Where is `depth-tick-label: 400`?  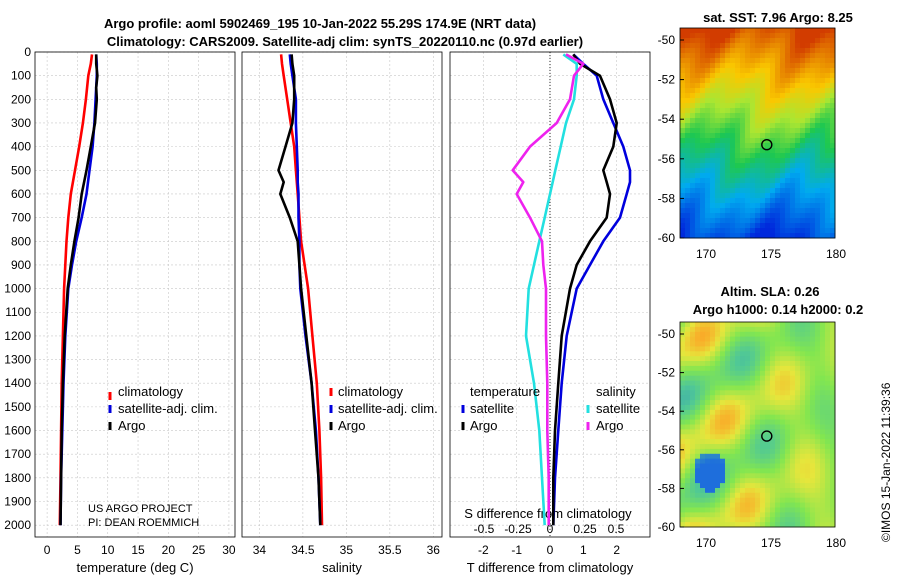
depth-tick-label: 400 is located at coordinates (21, 147).